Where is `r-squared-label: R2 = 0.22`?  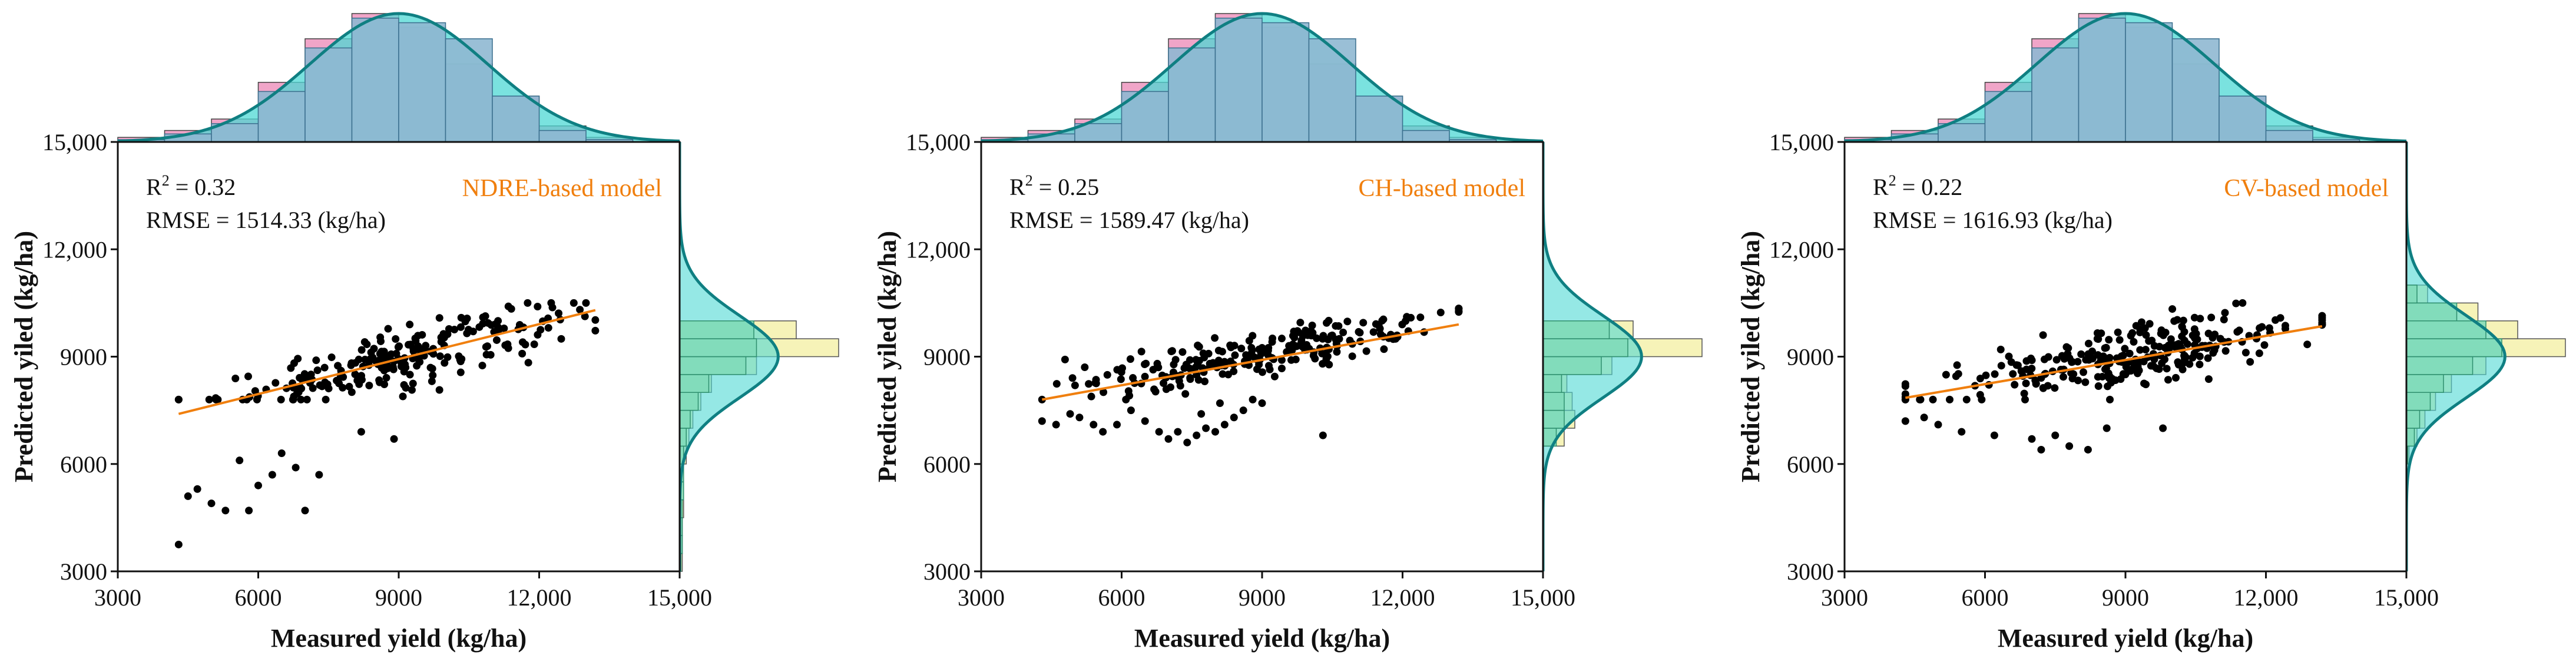 r-squared-label: R2 = 0.22 is located at coordinates (1917, 186).